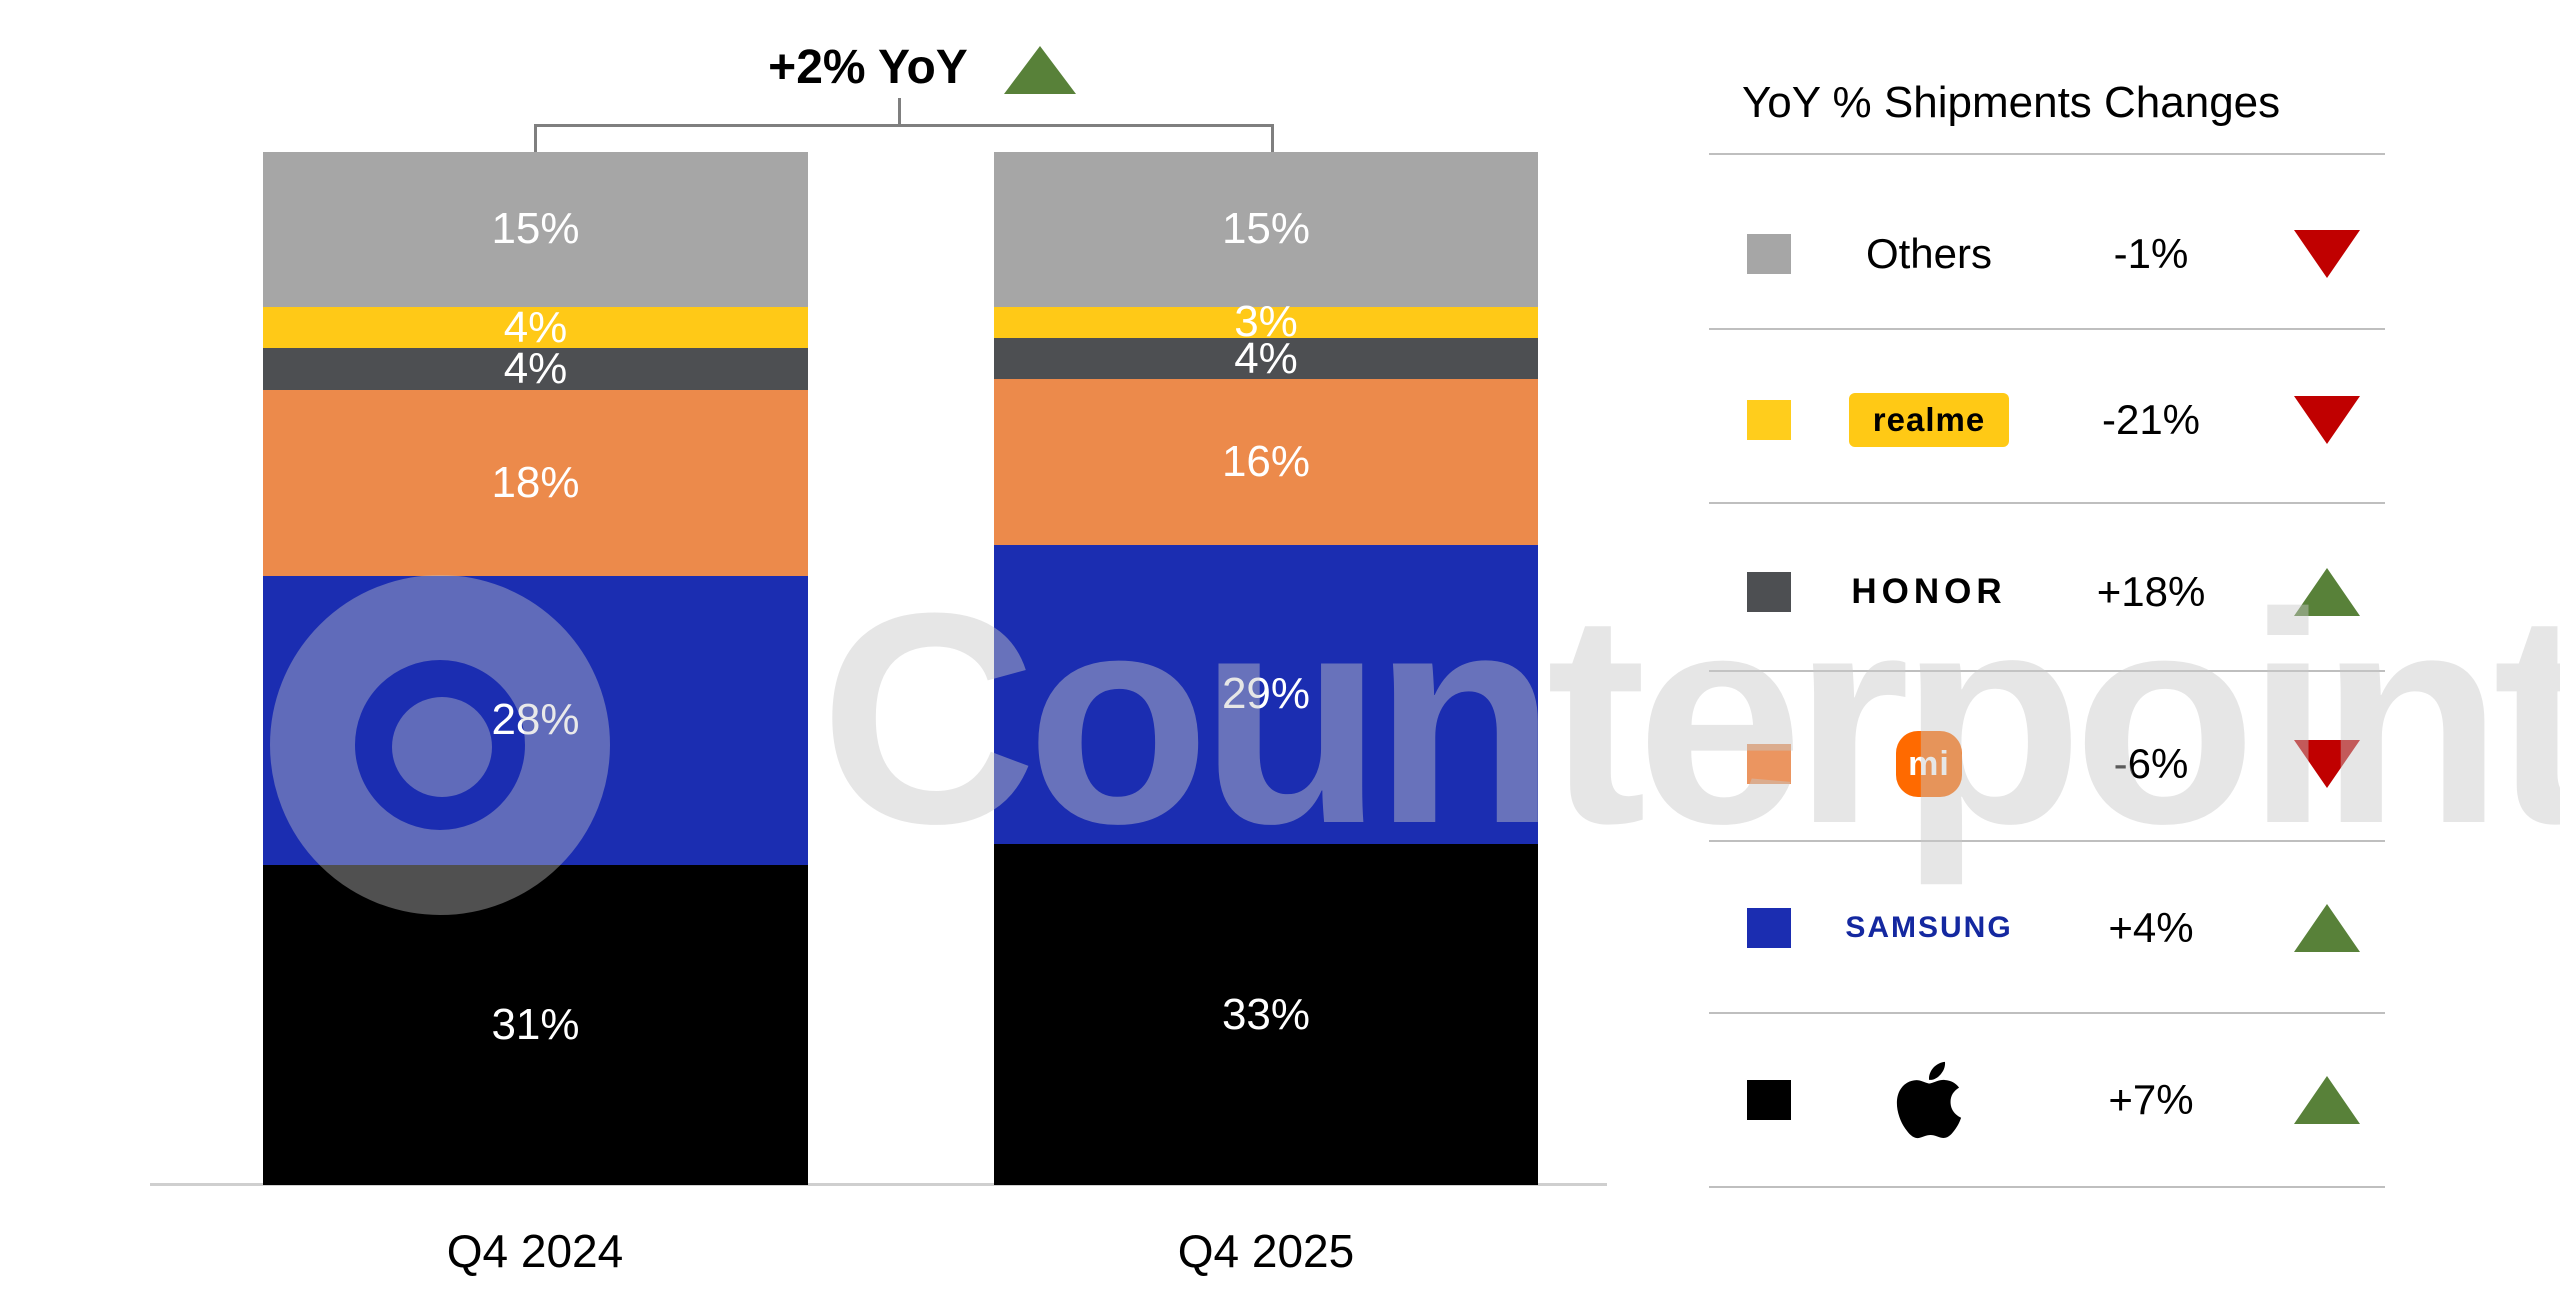  I want to click on segment-value-label: 28%, so click(535, 720).